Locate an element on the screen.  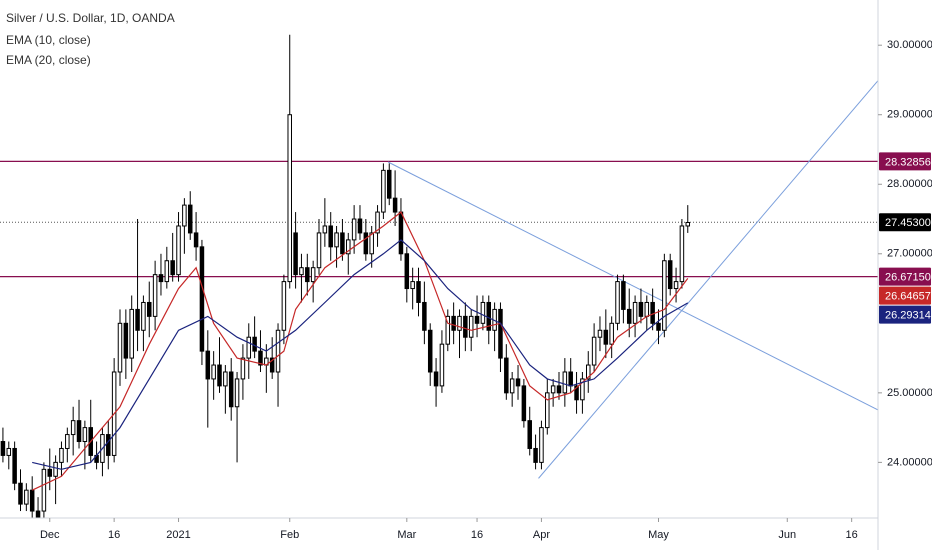
price-label: 27.45300 is located at coordinates (908, 223).